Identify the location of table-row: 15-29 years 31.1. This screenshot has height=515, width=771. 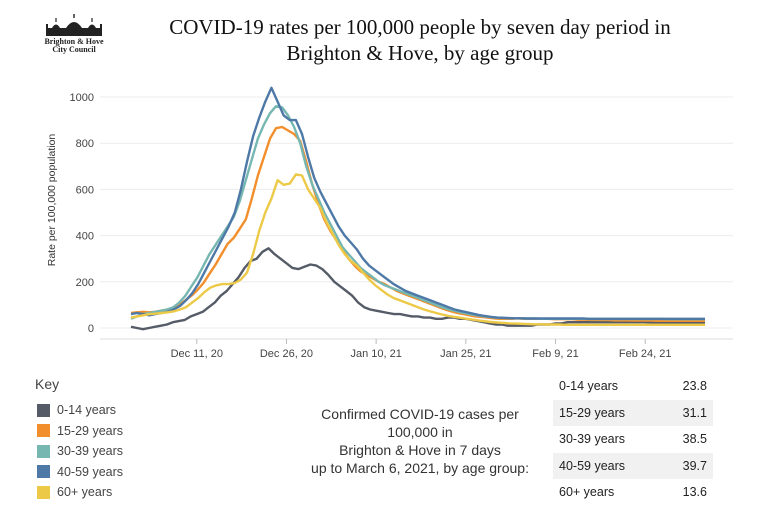
(633, 412).